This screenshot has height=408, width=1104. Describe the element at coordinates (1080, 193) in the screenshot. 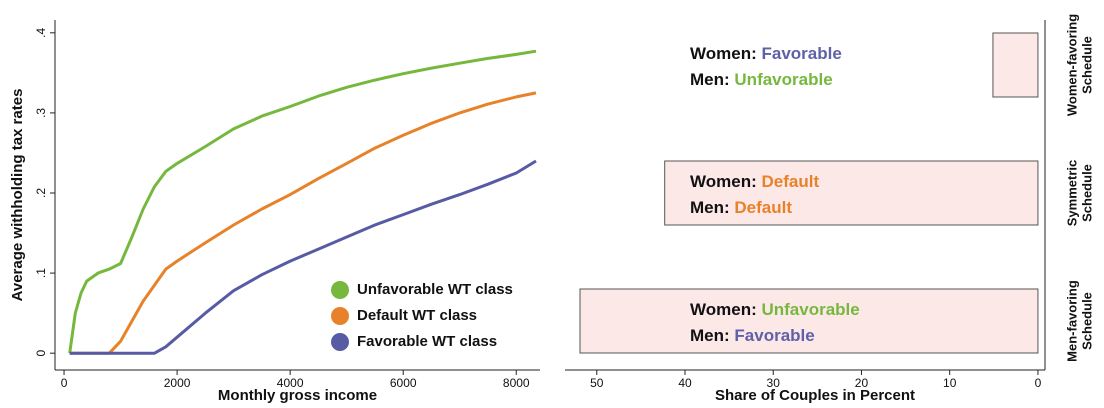

I see `category-label: SymmetricSchedule` at that location.